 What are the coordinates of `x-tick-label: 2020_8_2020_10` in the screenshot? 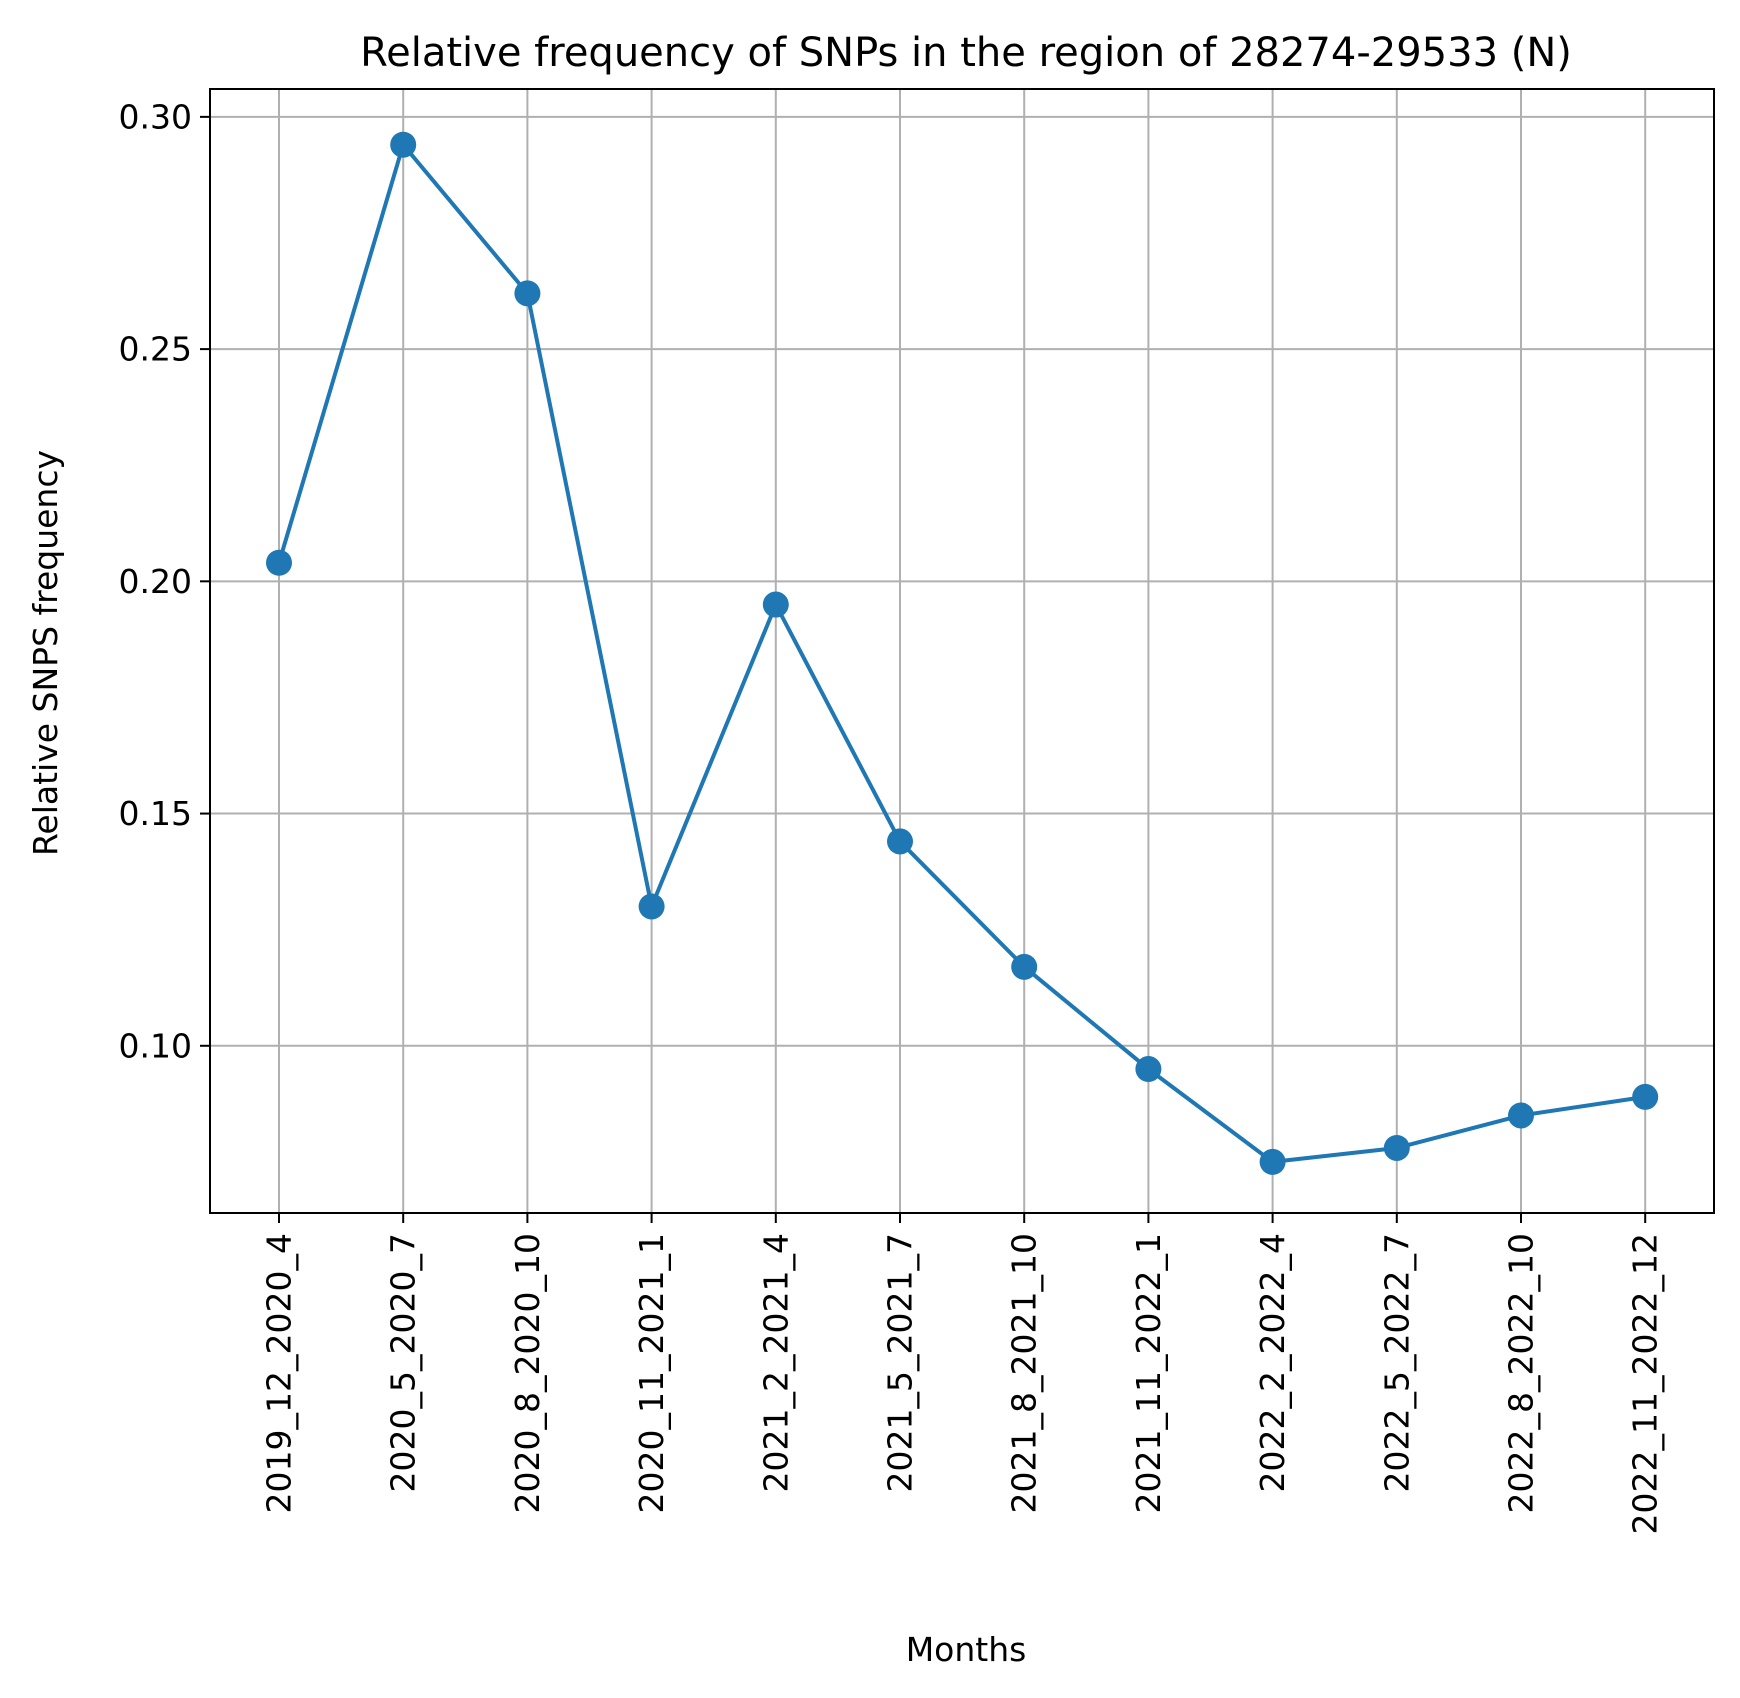 It's located at (527, 1373).